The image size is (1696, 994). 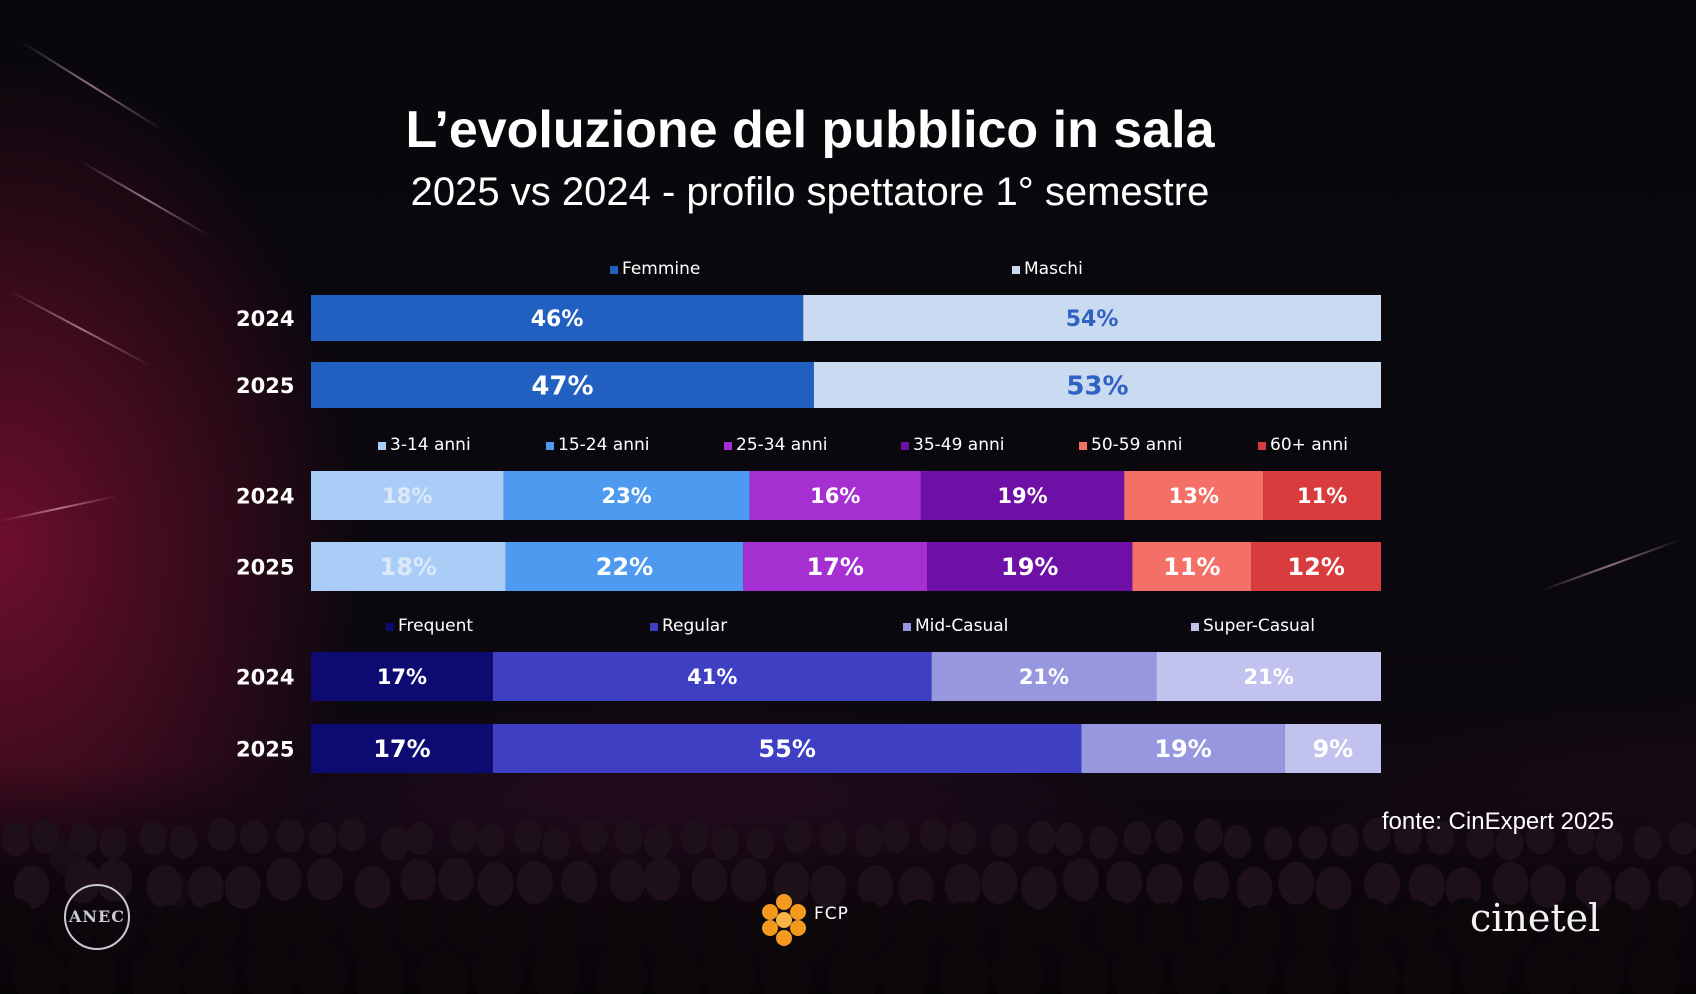 I want to click on fcp-logo-text: FCP, so click(x=831, y=914).